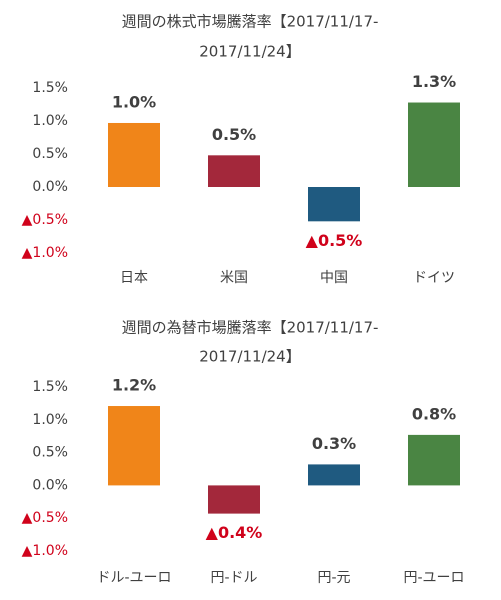  What do you see at coordinates (333, 578) in the screenshot?
I see `x-tick-label: 円-元` at bounding box center [333, 578].